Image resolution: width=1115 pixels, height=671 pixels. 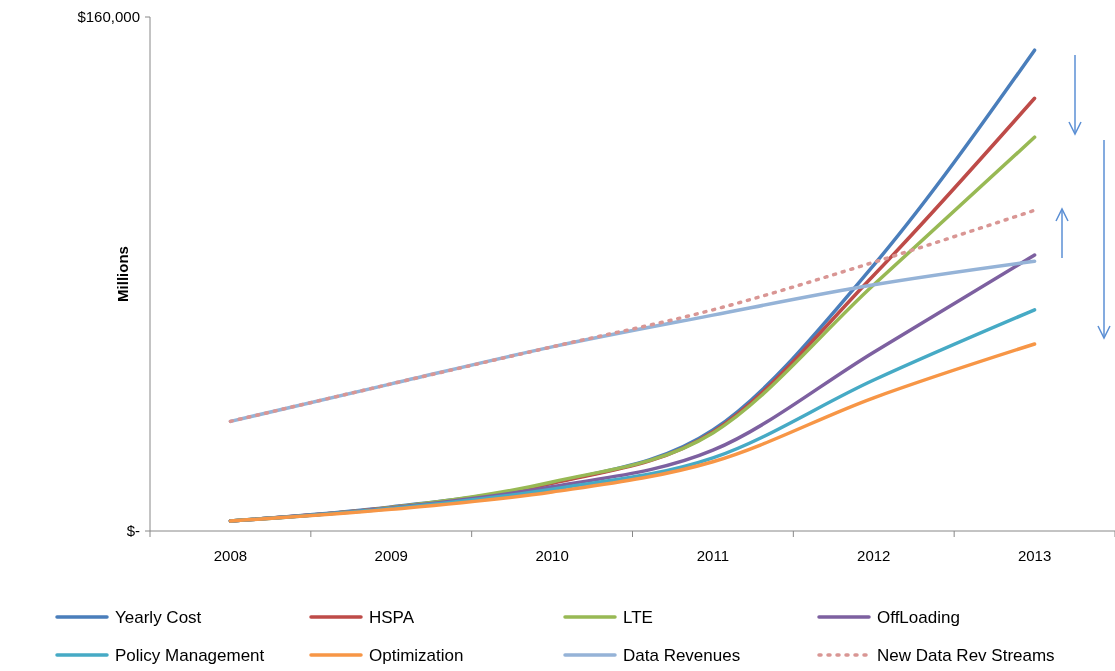 What do you see at coordinates (230, 555) in the screenshot?
I see `x-tick-label: 2008` at bounding box center [230, 555].